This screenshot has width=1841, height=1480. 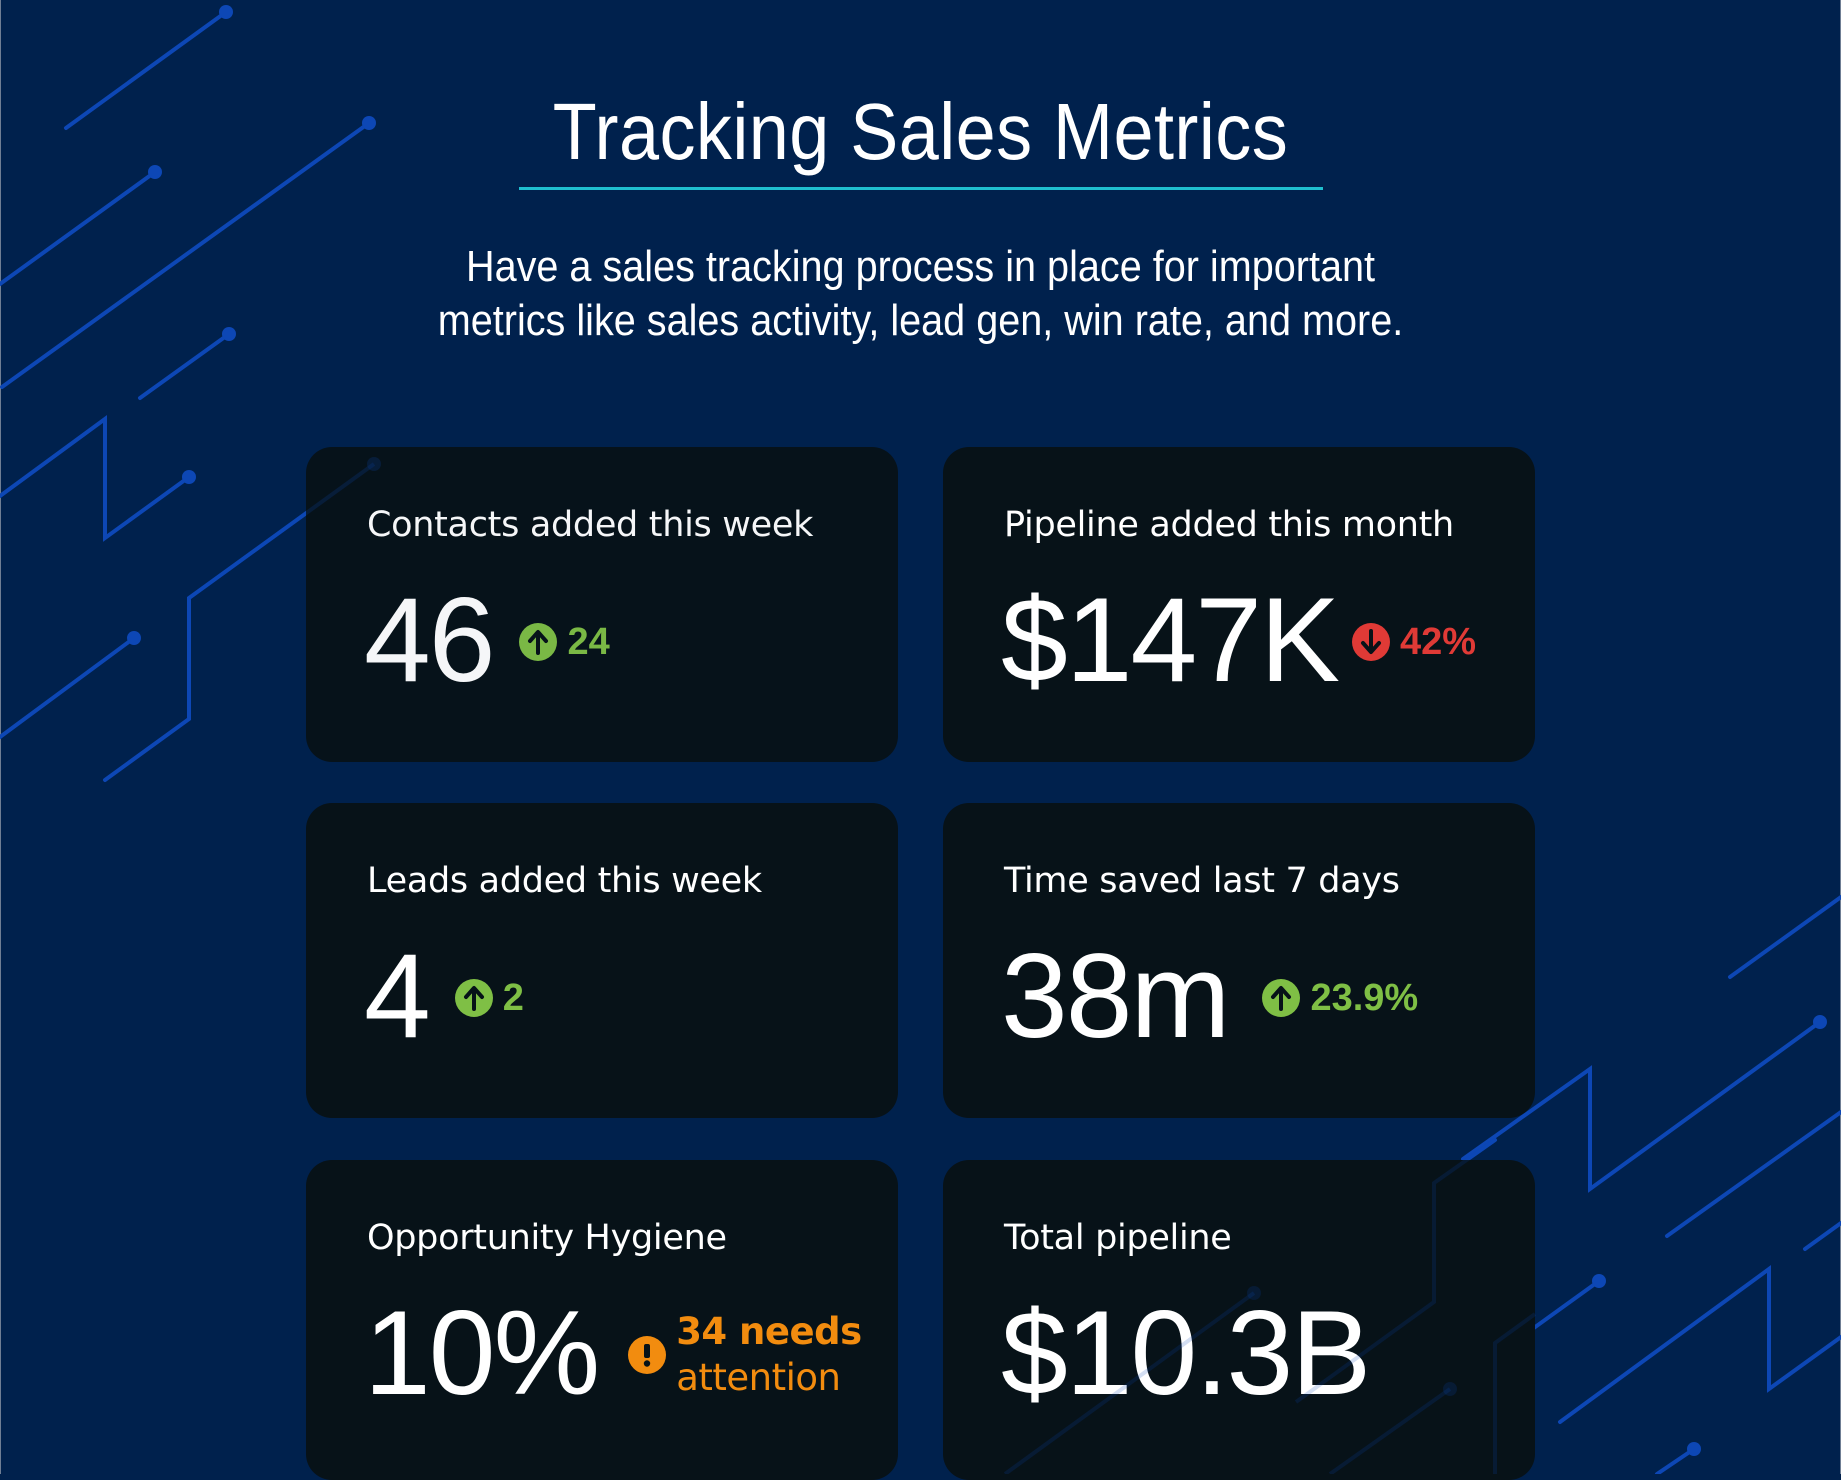 I want to click on metric-card-contacts: Contacts added this week 46 24, so click(x=602, y=604).